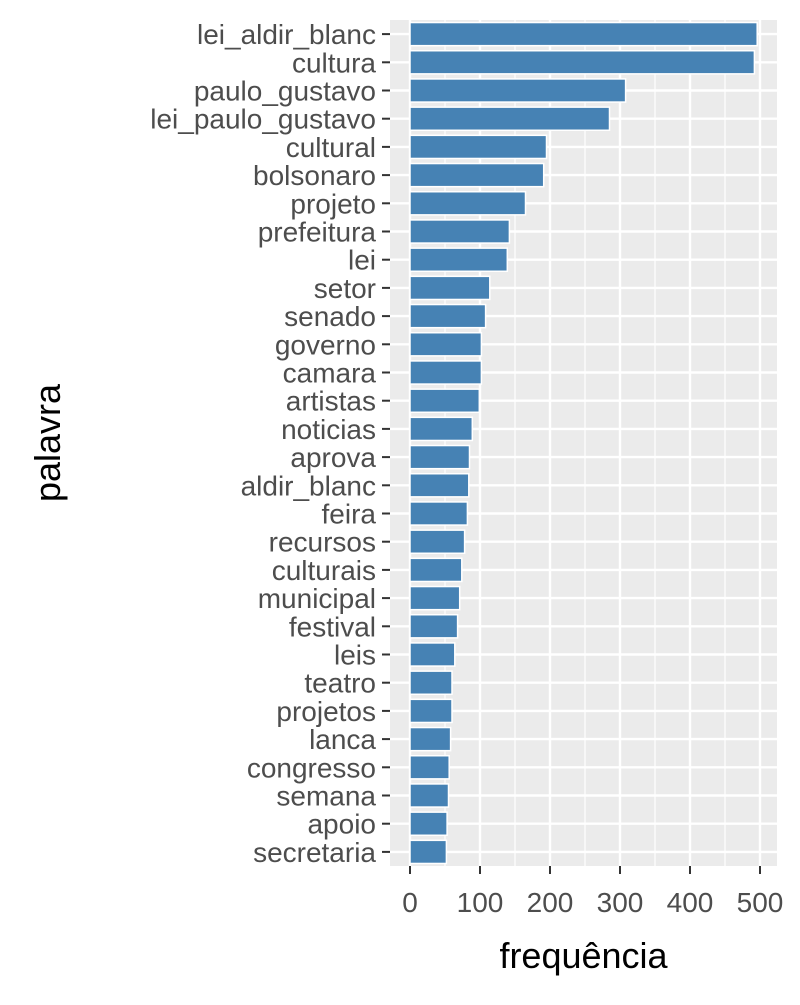  I want to click on y-tick-label: festival, so click(332, 626).